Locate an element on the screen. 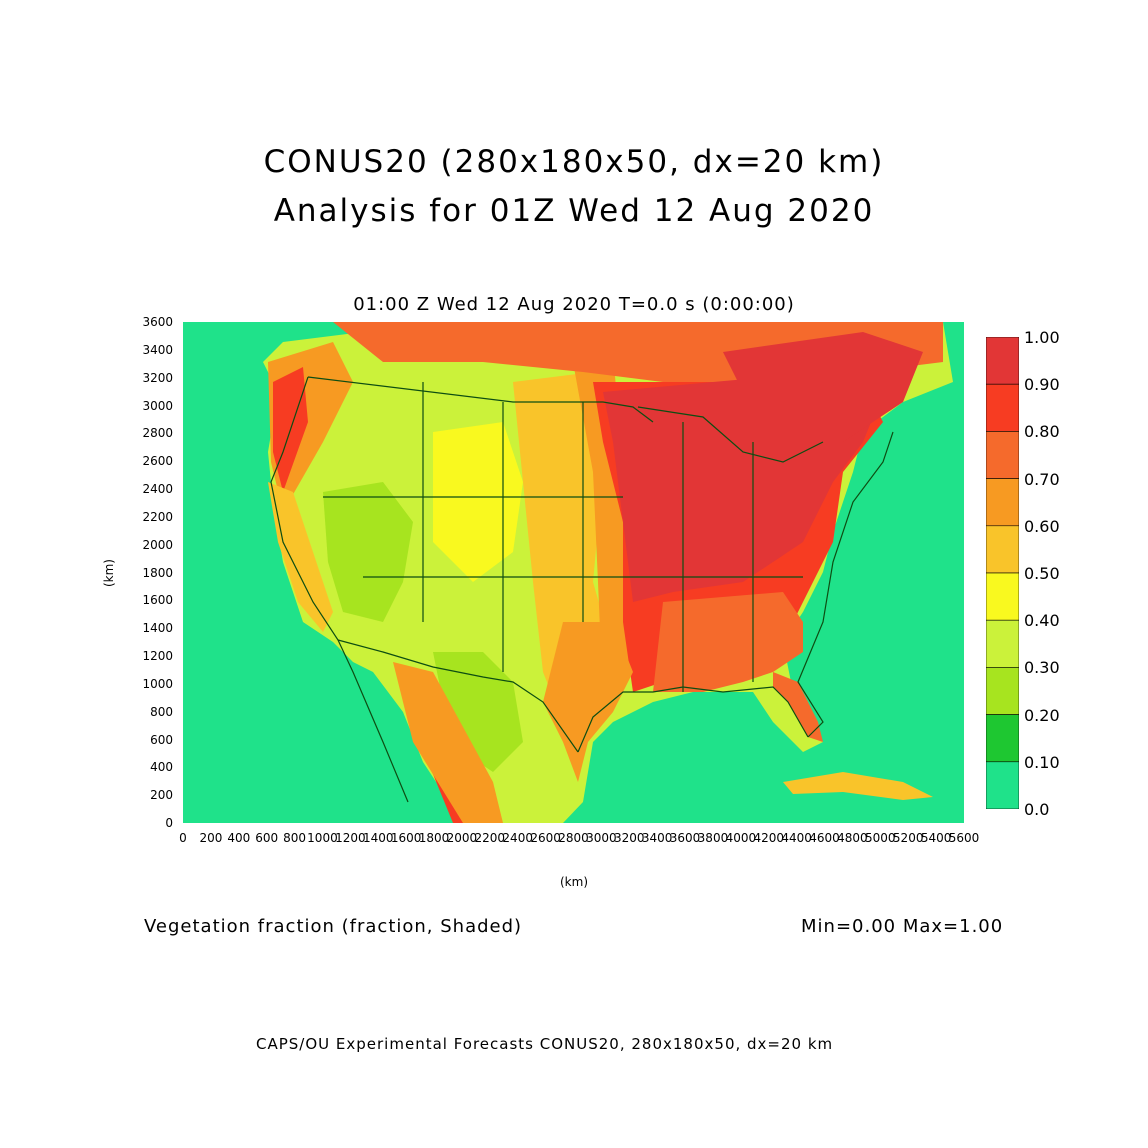 This screenshot has width=1148, height=1148. legend-colorbar is located at coordinates (1002, 573).